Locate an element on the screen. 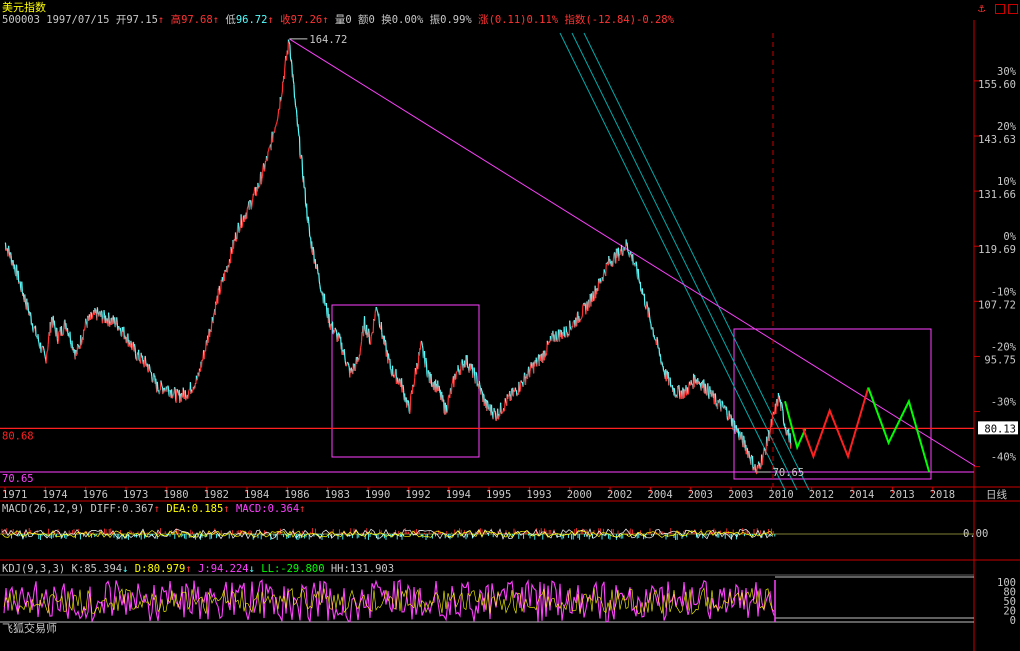 The height and width of the screenshot is (651, 1020). hh-label: HH: is located at coordinates (340, 569).